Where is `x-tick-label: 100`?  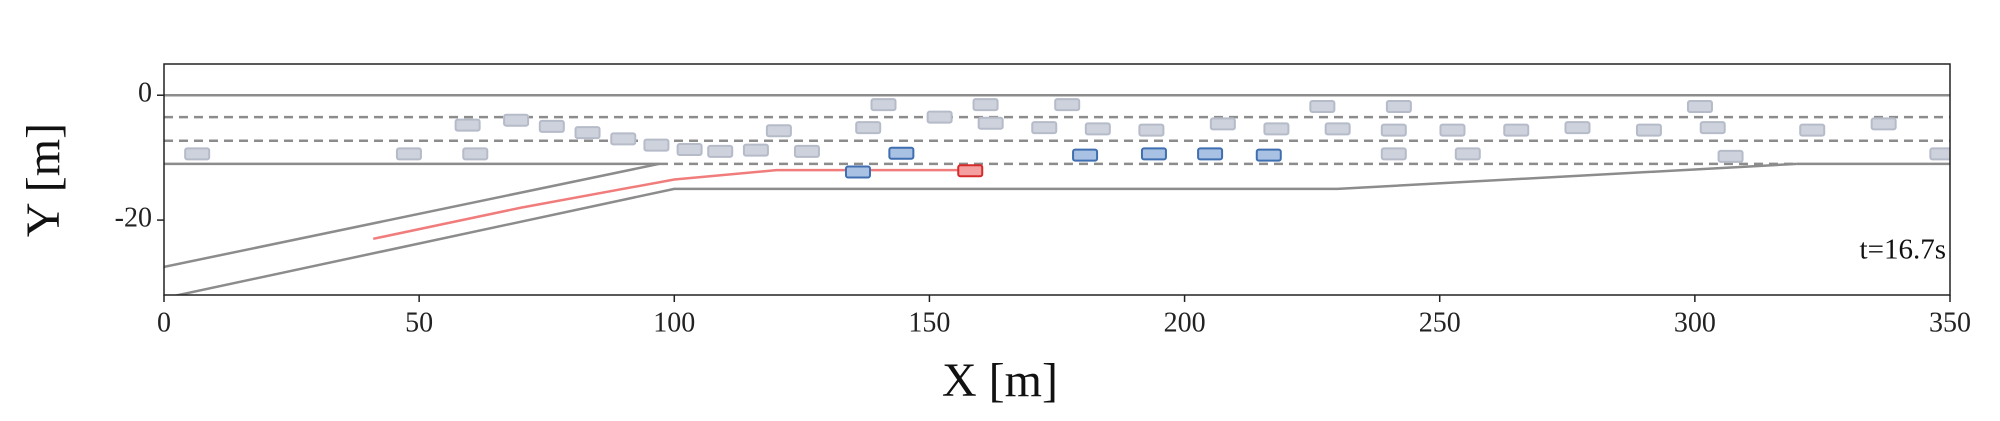 x-tick-label: 100 is located at coordinates (674, 322).